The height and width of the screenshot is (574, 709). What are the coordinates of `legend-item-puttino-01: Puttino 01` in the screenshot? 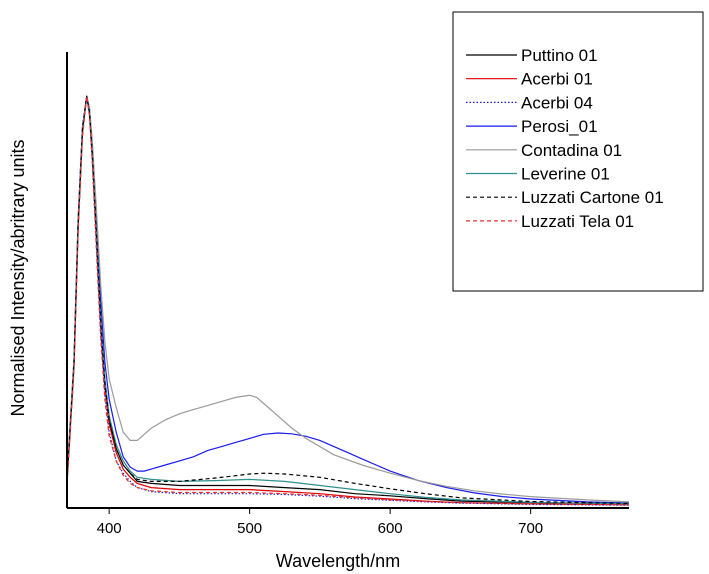 It's located at (532, 55).